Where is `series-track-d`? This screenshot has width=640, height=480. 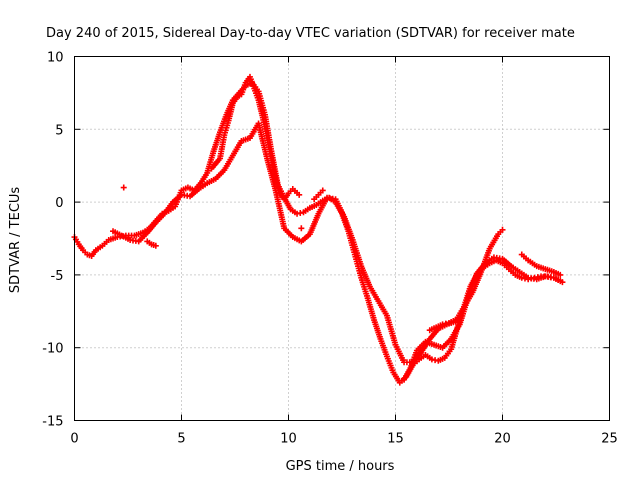
series-track-d is located at coordinates (483, 318).